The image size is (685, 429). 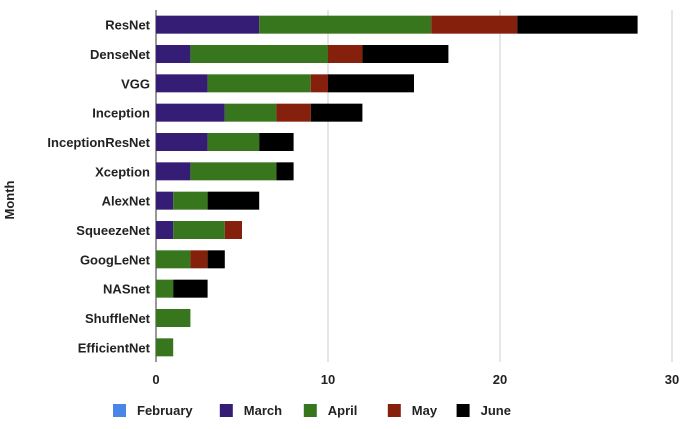 What do you see at coordinates (182, 142) in the screenshot?
I see `bar-inceptionresnet-march` at bounding box center [182, 142].